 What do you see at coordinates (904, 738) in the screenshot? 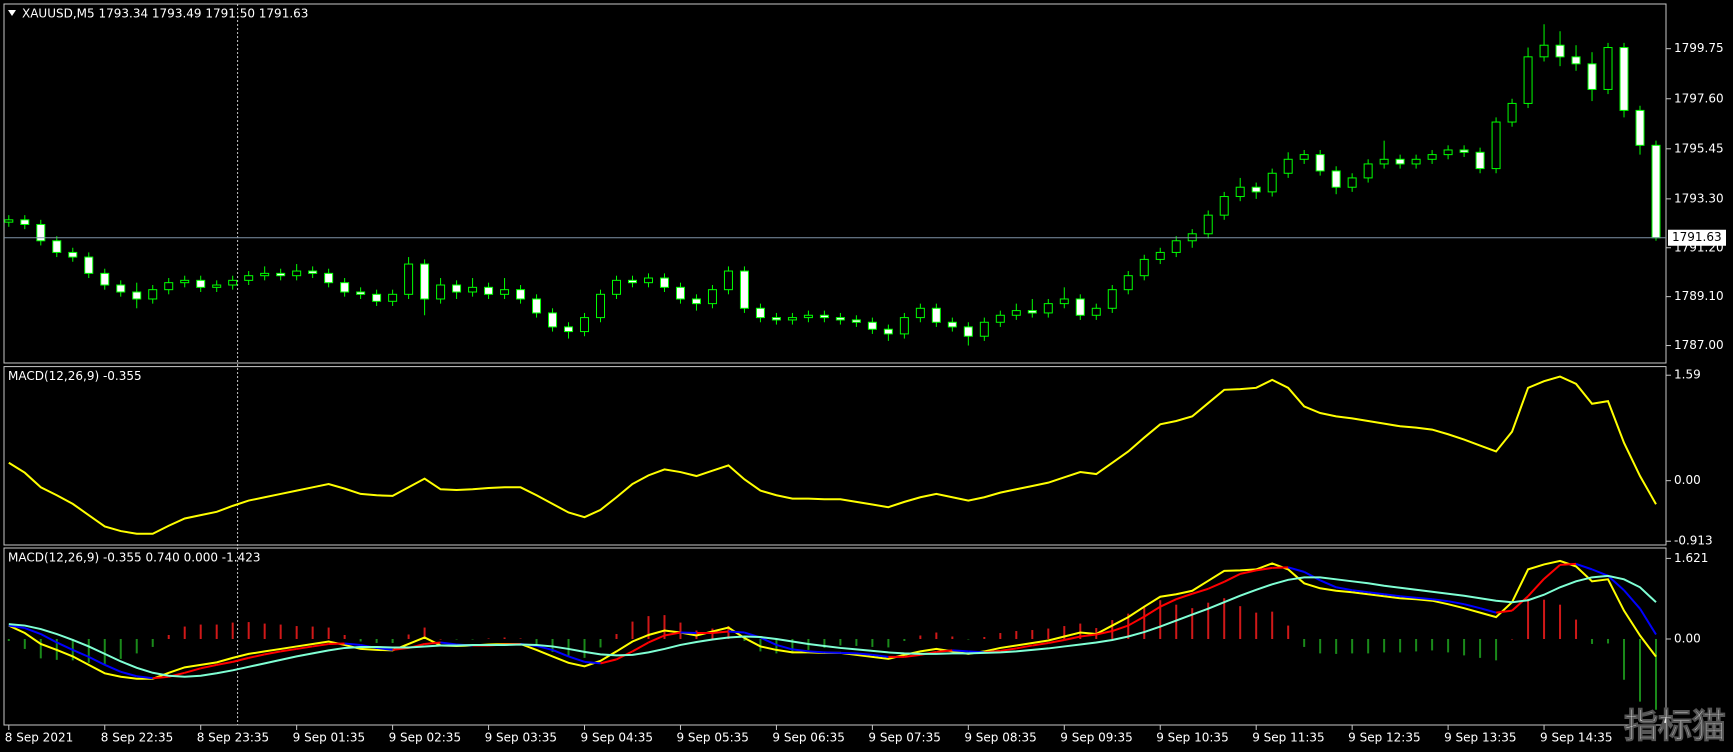
I see `x-tick-label: 9 Sep 07:35` at bounding box center [904, 738].